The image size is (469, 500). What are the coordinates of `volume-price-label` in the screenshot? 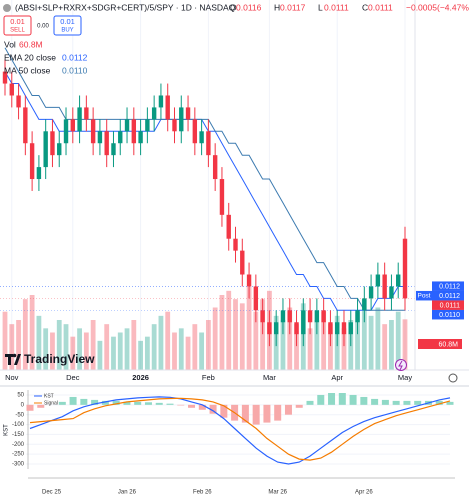 It's located at (440, 344).